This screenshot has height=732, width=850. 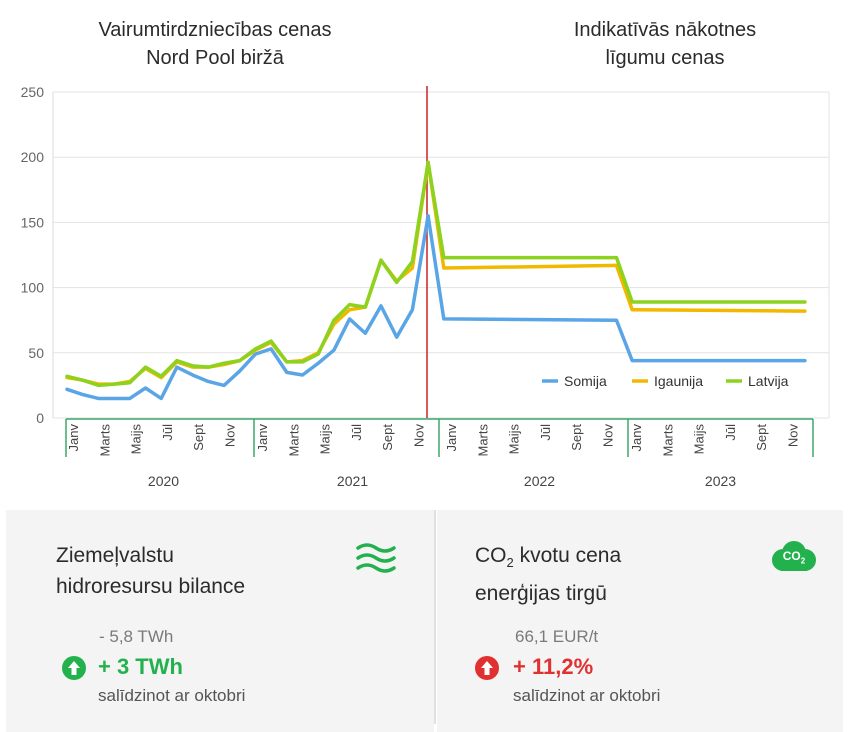 I want to click on hydro-previous-value: - 5,8 TWh, so click(x=136, y=636).